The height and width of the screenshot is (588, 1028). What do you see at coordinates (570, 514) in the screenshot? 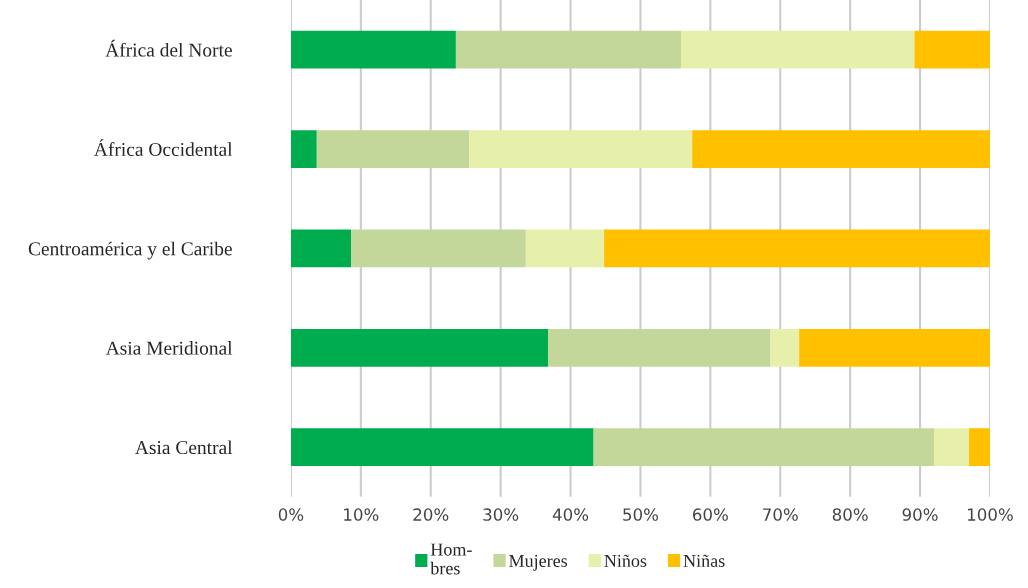
I see `x-tick-label: 40%` at bounding box center [570, 514].